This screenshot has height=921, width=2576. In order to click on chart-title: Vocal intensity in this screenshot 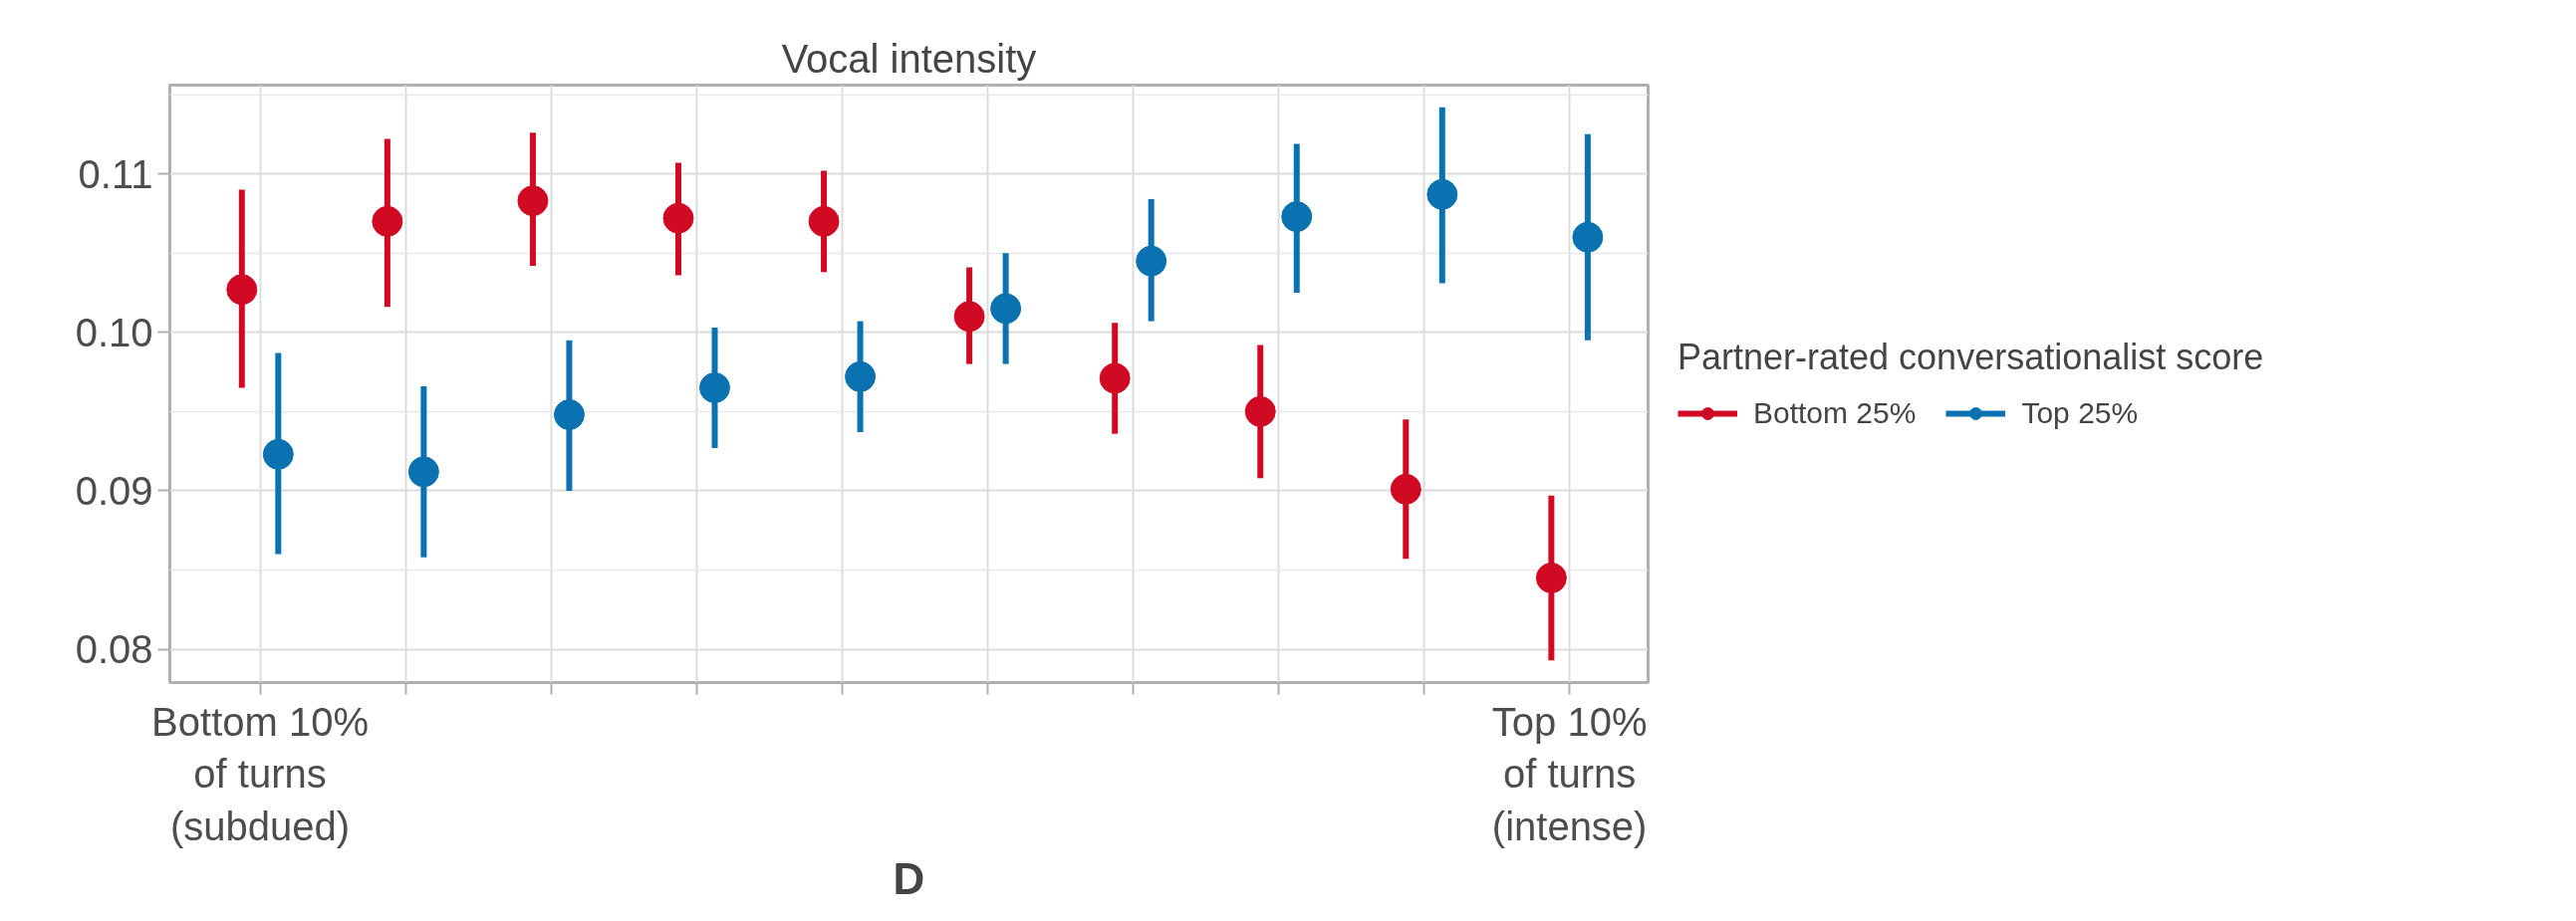, I will do `click(909, 59)`.